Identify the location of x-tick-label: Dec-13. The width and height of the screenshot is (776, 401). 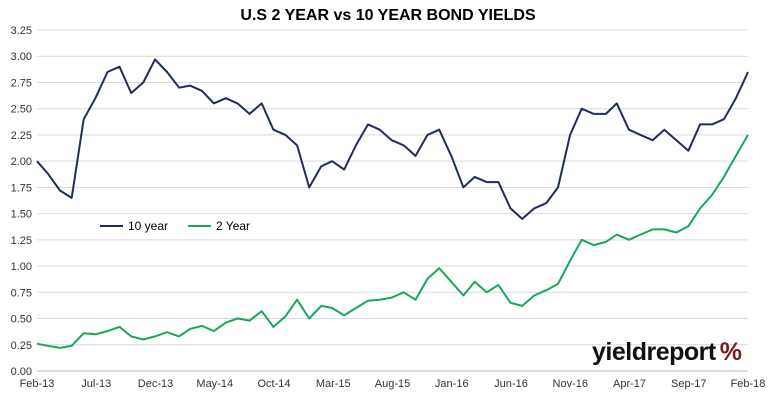
(155, 384).